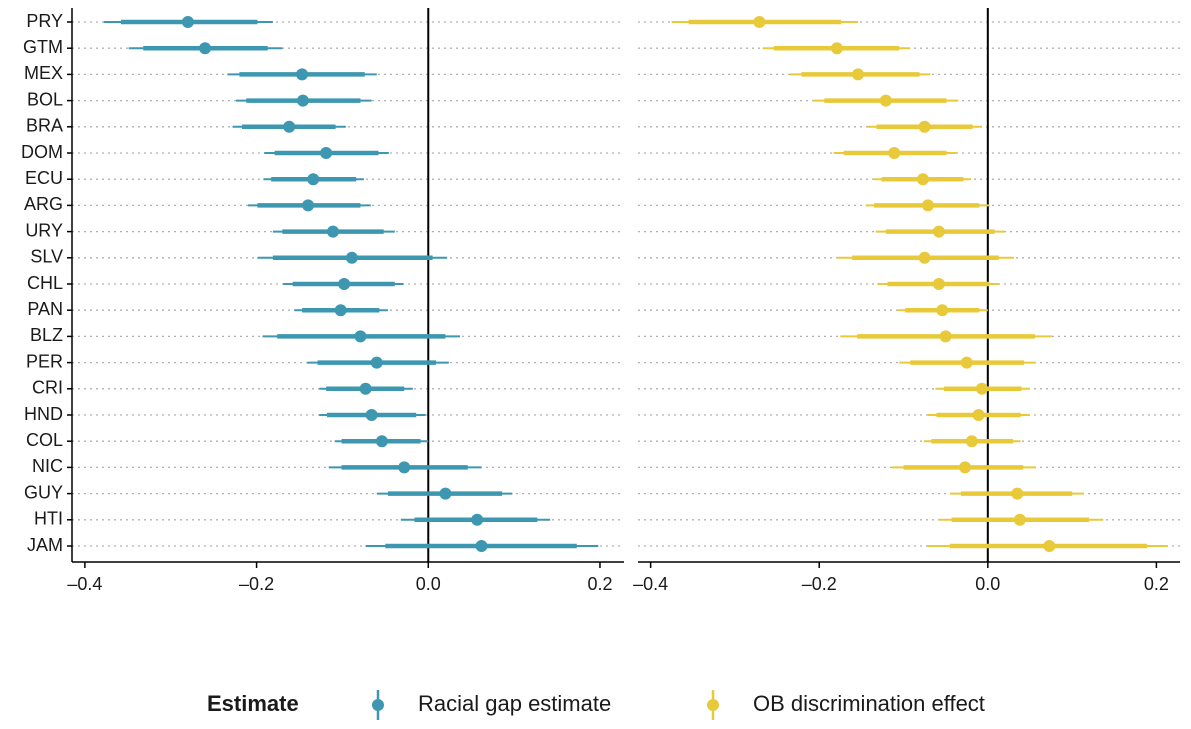 Image resolution: width=1191 pixels, height=729 pixels. What do you see at coordinates (46, 257) in the screenshot?
I see `y-tick-label: SLV` at bounding box center [46, 257].